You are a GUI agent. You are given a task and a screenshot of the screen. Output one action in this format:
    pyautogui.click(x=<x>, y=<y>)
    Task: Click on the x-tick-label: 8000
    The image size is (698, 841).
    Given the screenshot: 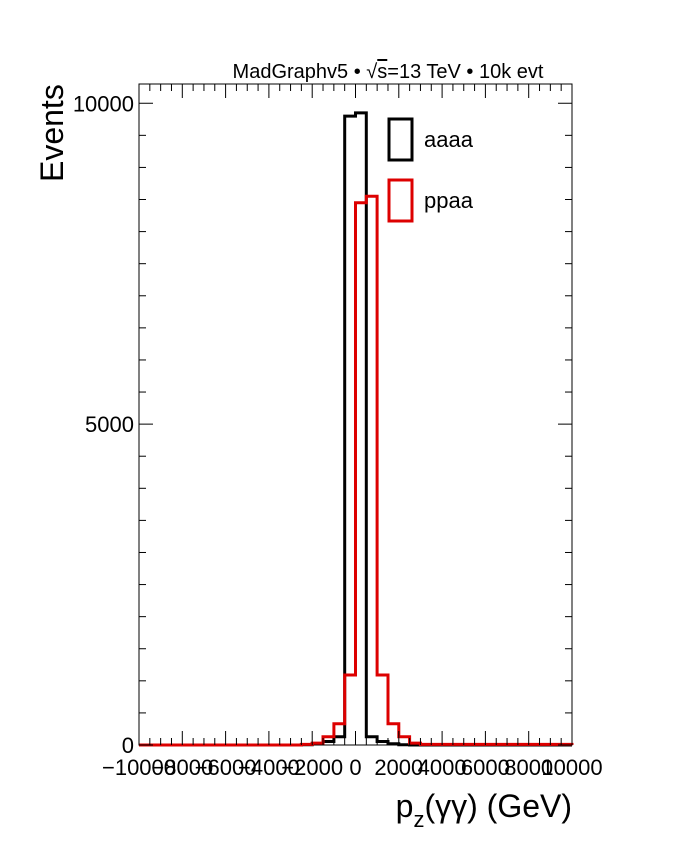 What is the action you would take?
    pyautogui.click(x=528, y=767)
    